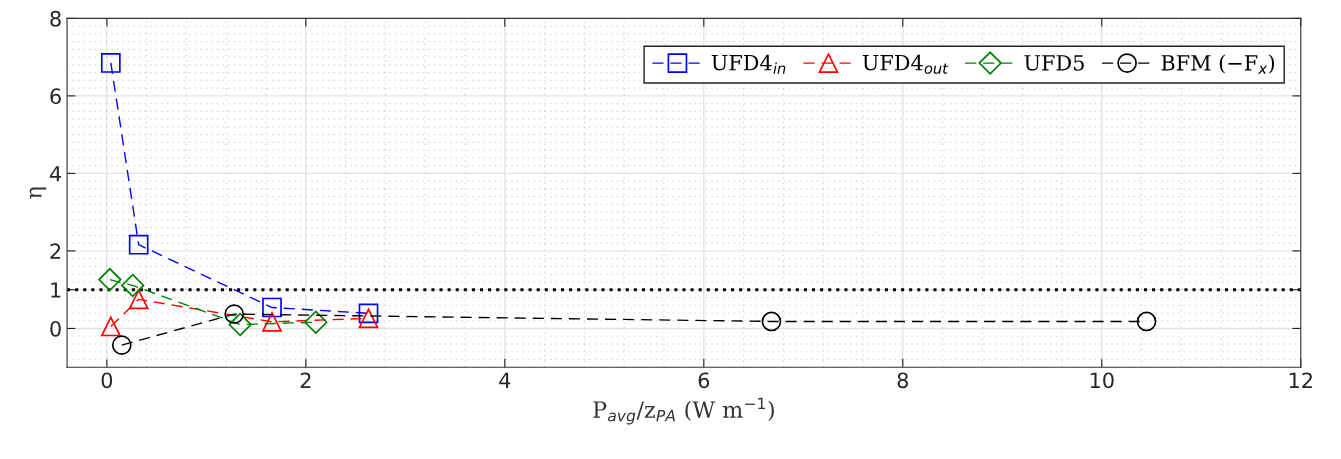  What do you see at coordinates (704, 380) in the screenshot?
I see `x-tick-label: 6` at bounding box center [704, 380].